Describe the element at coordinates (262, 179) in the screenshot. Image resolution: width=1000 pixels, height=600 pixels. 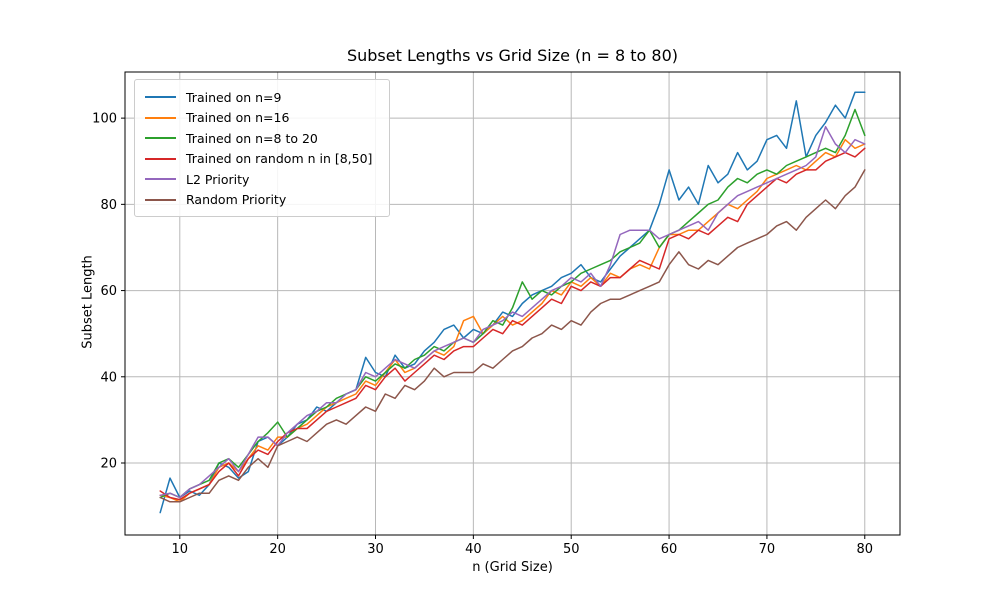
I see `legend-item: L2 Priority` at that location.